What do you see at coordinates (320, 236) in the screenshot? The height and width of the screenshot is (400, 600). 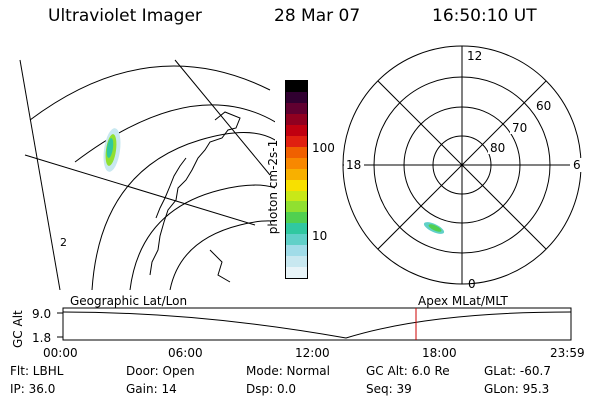 I see `colorbar-tick-10: 10` at bounding box center [320, 236].